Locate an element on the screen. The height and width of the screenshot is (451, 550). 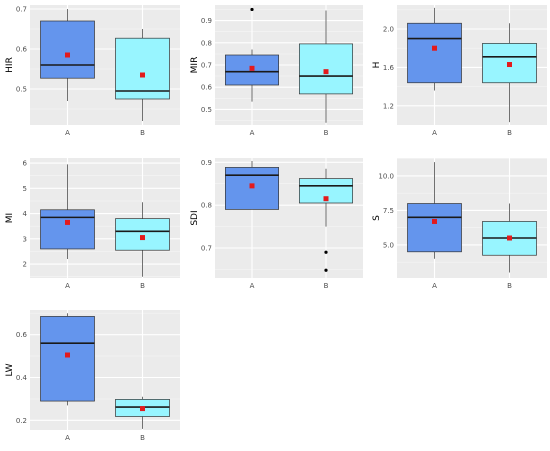
y-tick-label: 10.0 is located at coordinates (386, 176).